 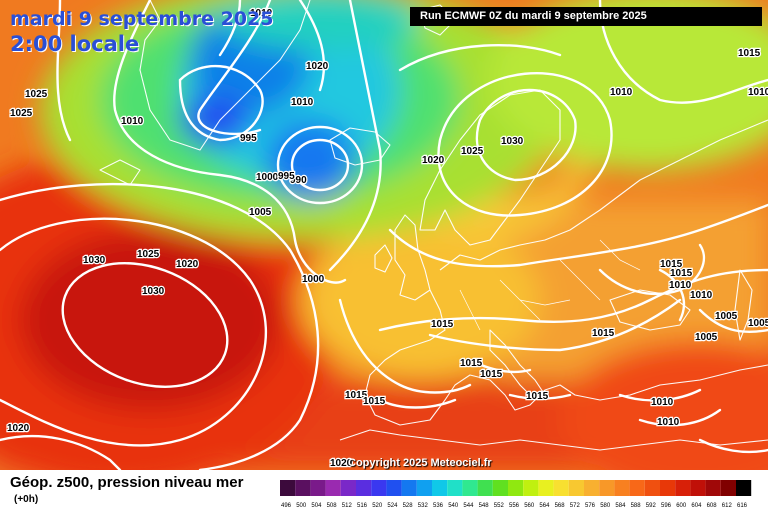 I want to click on legend-tick-label: 592, so click(x=651, y=506).